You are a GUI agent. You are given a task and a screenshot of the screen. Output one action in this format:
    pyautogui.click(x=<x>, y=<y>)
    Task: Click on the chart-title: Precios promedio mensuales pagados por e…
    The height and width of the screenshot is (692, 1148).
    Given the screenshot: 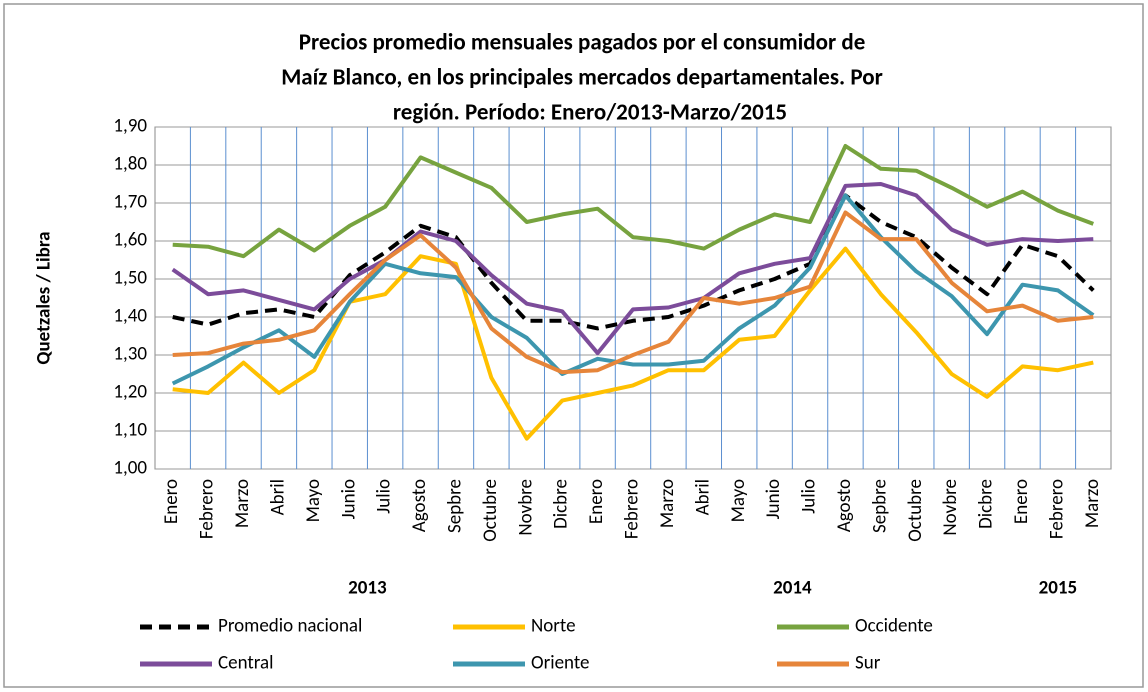 What is the action you would take?
    pyautogui.click(x=582, y=43)
    